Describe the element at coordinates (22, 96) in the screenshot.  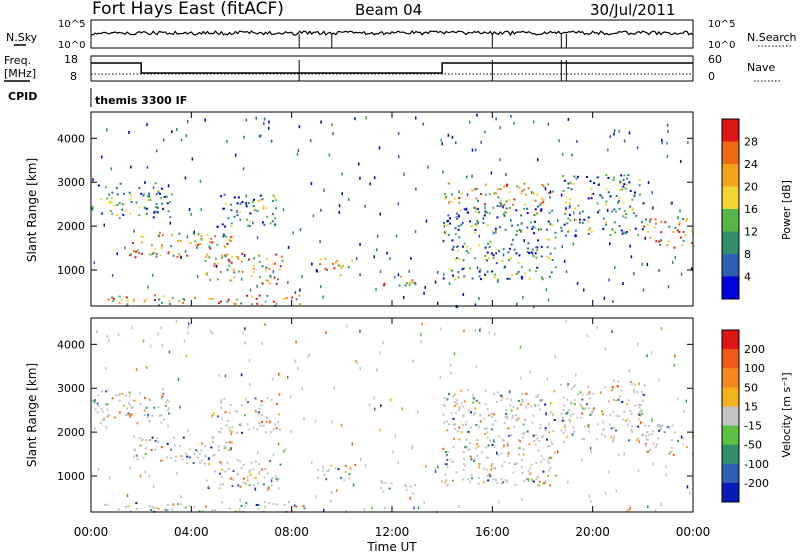
I see `cpid-label: CPID` at that location.